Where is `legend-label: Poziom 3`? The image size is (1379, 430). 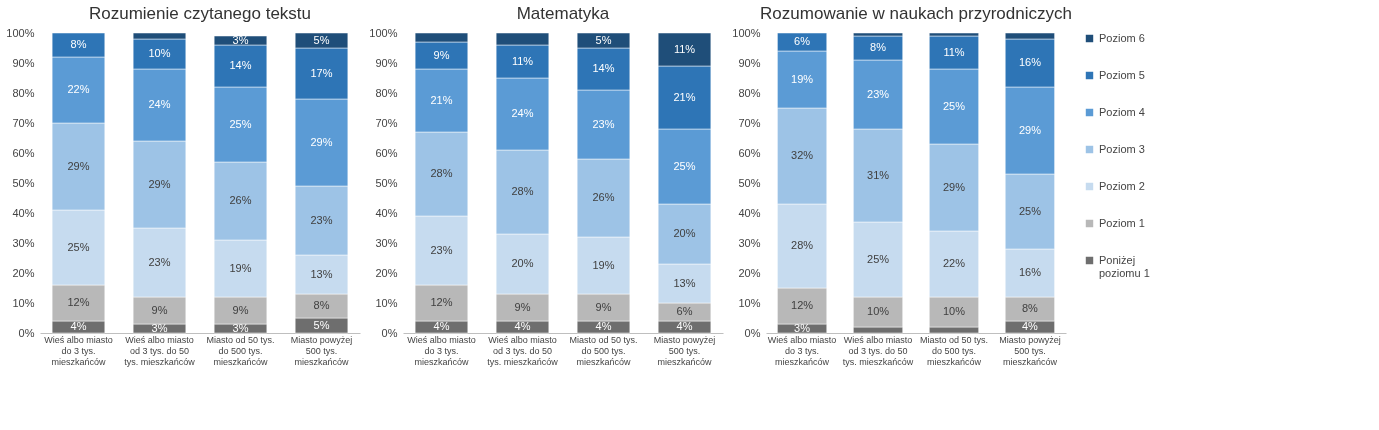
legend-label: Poziom 3 is located at coordinates (1122, 148).